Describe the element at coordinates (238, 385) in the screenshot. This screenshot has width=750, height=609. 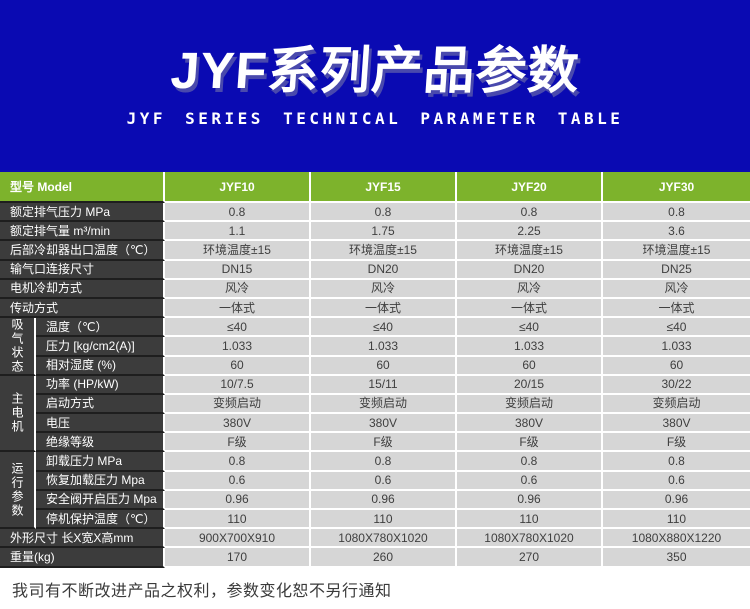
I see `value-cell: 10/7.5` at that location.